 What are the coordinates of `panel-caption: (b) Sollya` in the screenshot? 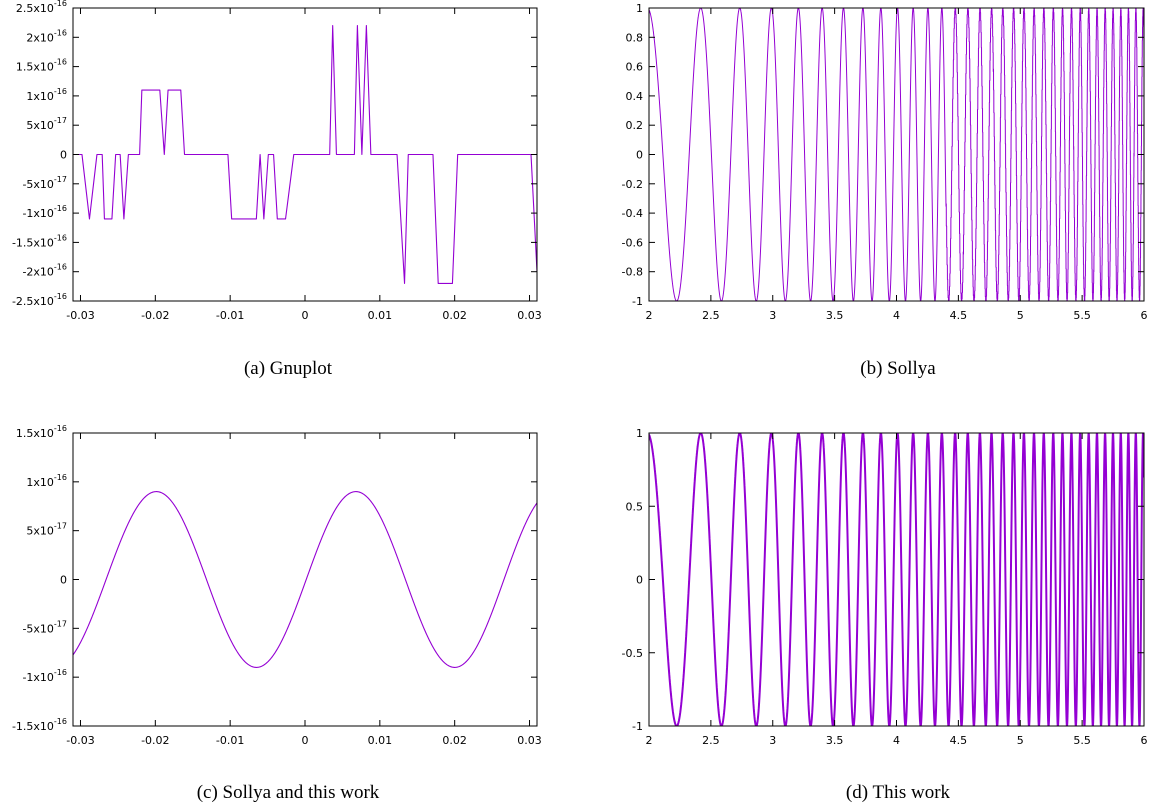 It's located at (898, 368).